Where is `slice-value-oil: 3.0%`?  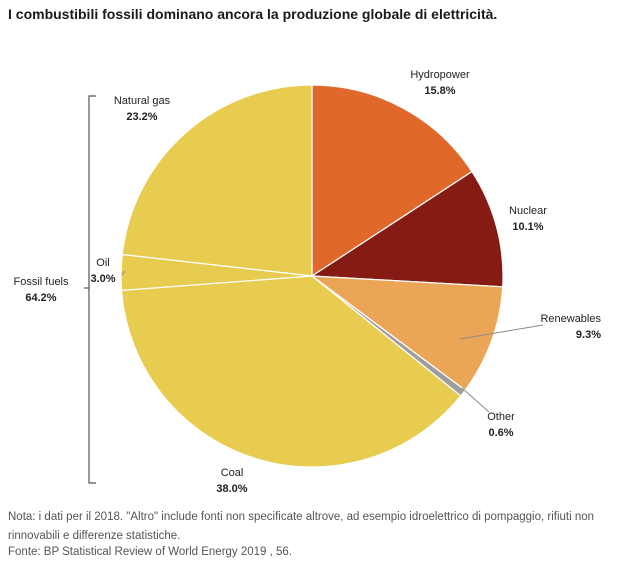
slice-value-oil: 3.0% is located at coordinates (102, 279).